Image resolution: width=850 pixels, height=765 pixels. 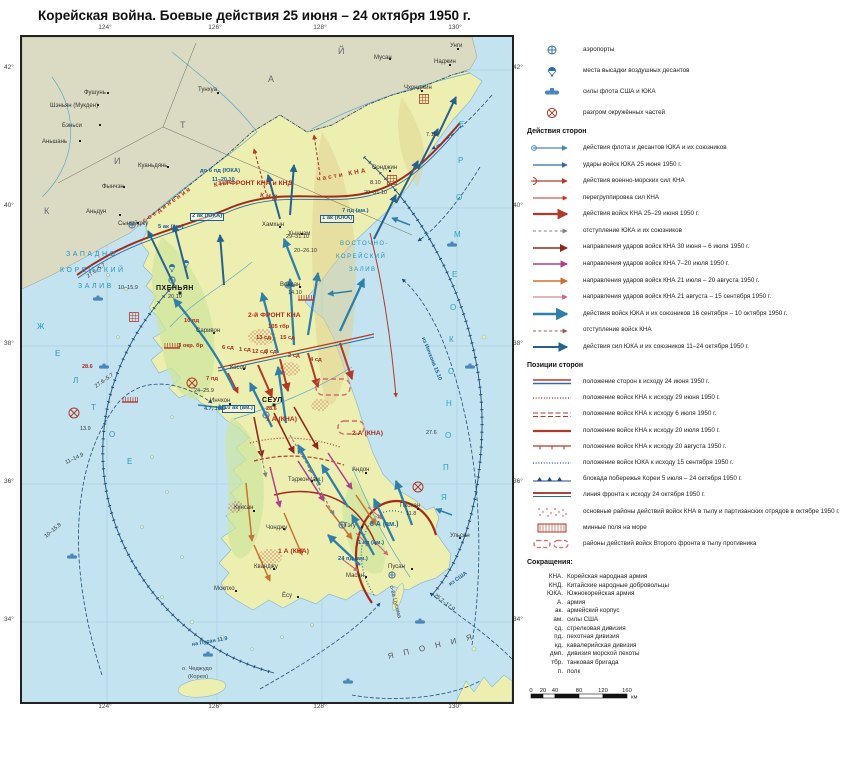 I want to click on abbrev-term: кд., so click(x=558, y=645).